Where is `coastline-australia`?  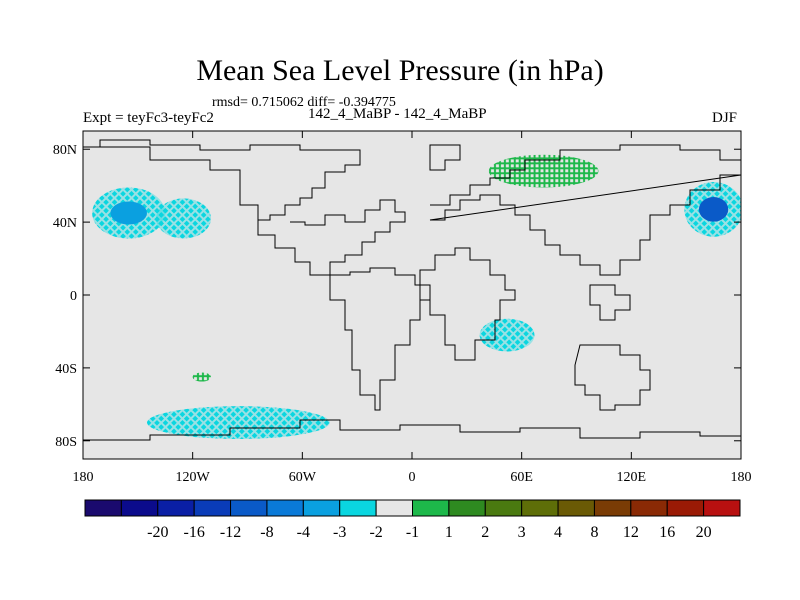 coastline-australia is located at coordinates (612, 377).